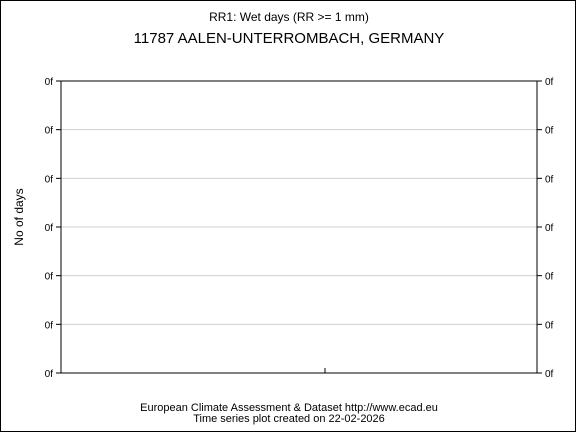  I want to click on chart-subtitle: 11787 AALEN-UNTERROMBACH, GERMANY, so click(289, 38).